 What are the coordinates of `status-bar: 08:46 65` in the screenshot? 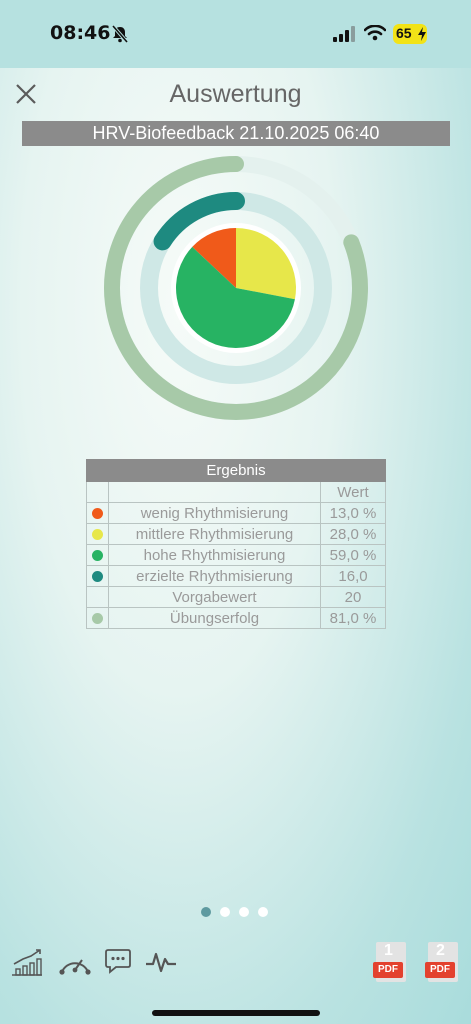 It's located at (235, 34).